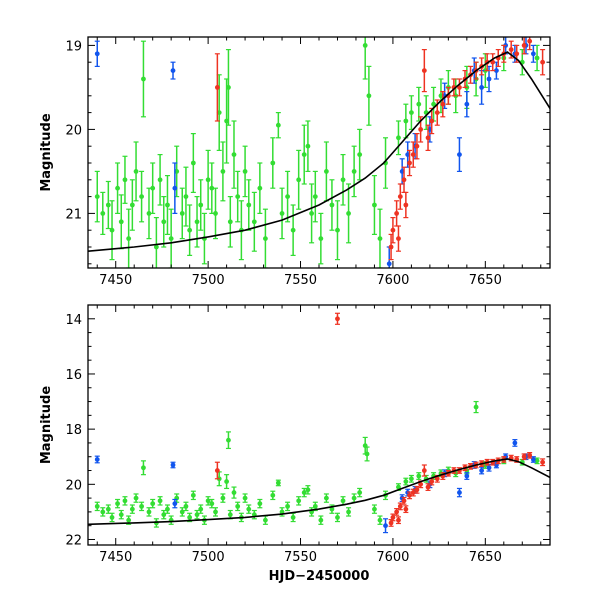 The image size is (600, 600). Describe the element at coordinates (73, 320) in the screenshot. I see `y-tick-label: 14` at that location.